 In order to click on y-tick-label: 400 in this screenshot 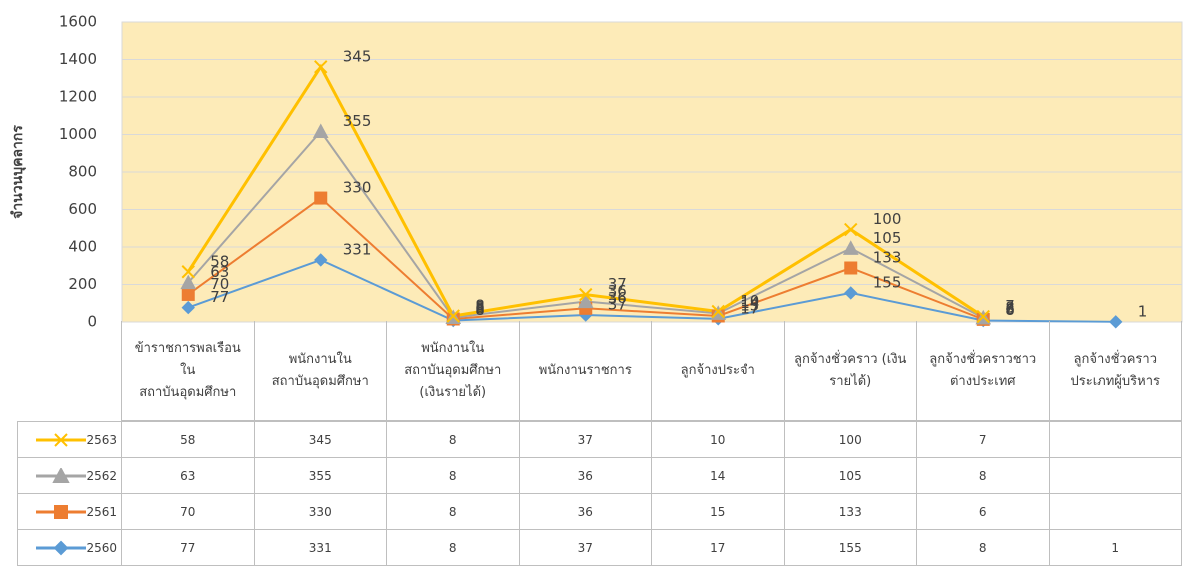, I will do `click(82, 247)`.